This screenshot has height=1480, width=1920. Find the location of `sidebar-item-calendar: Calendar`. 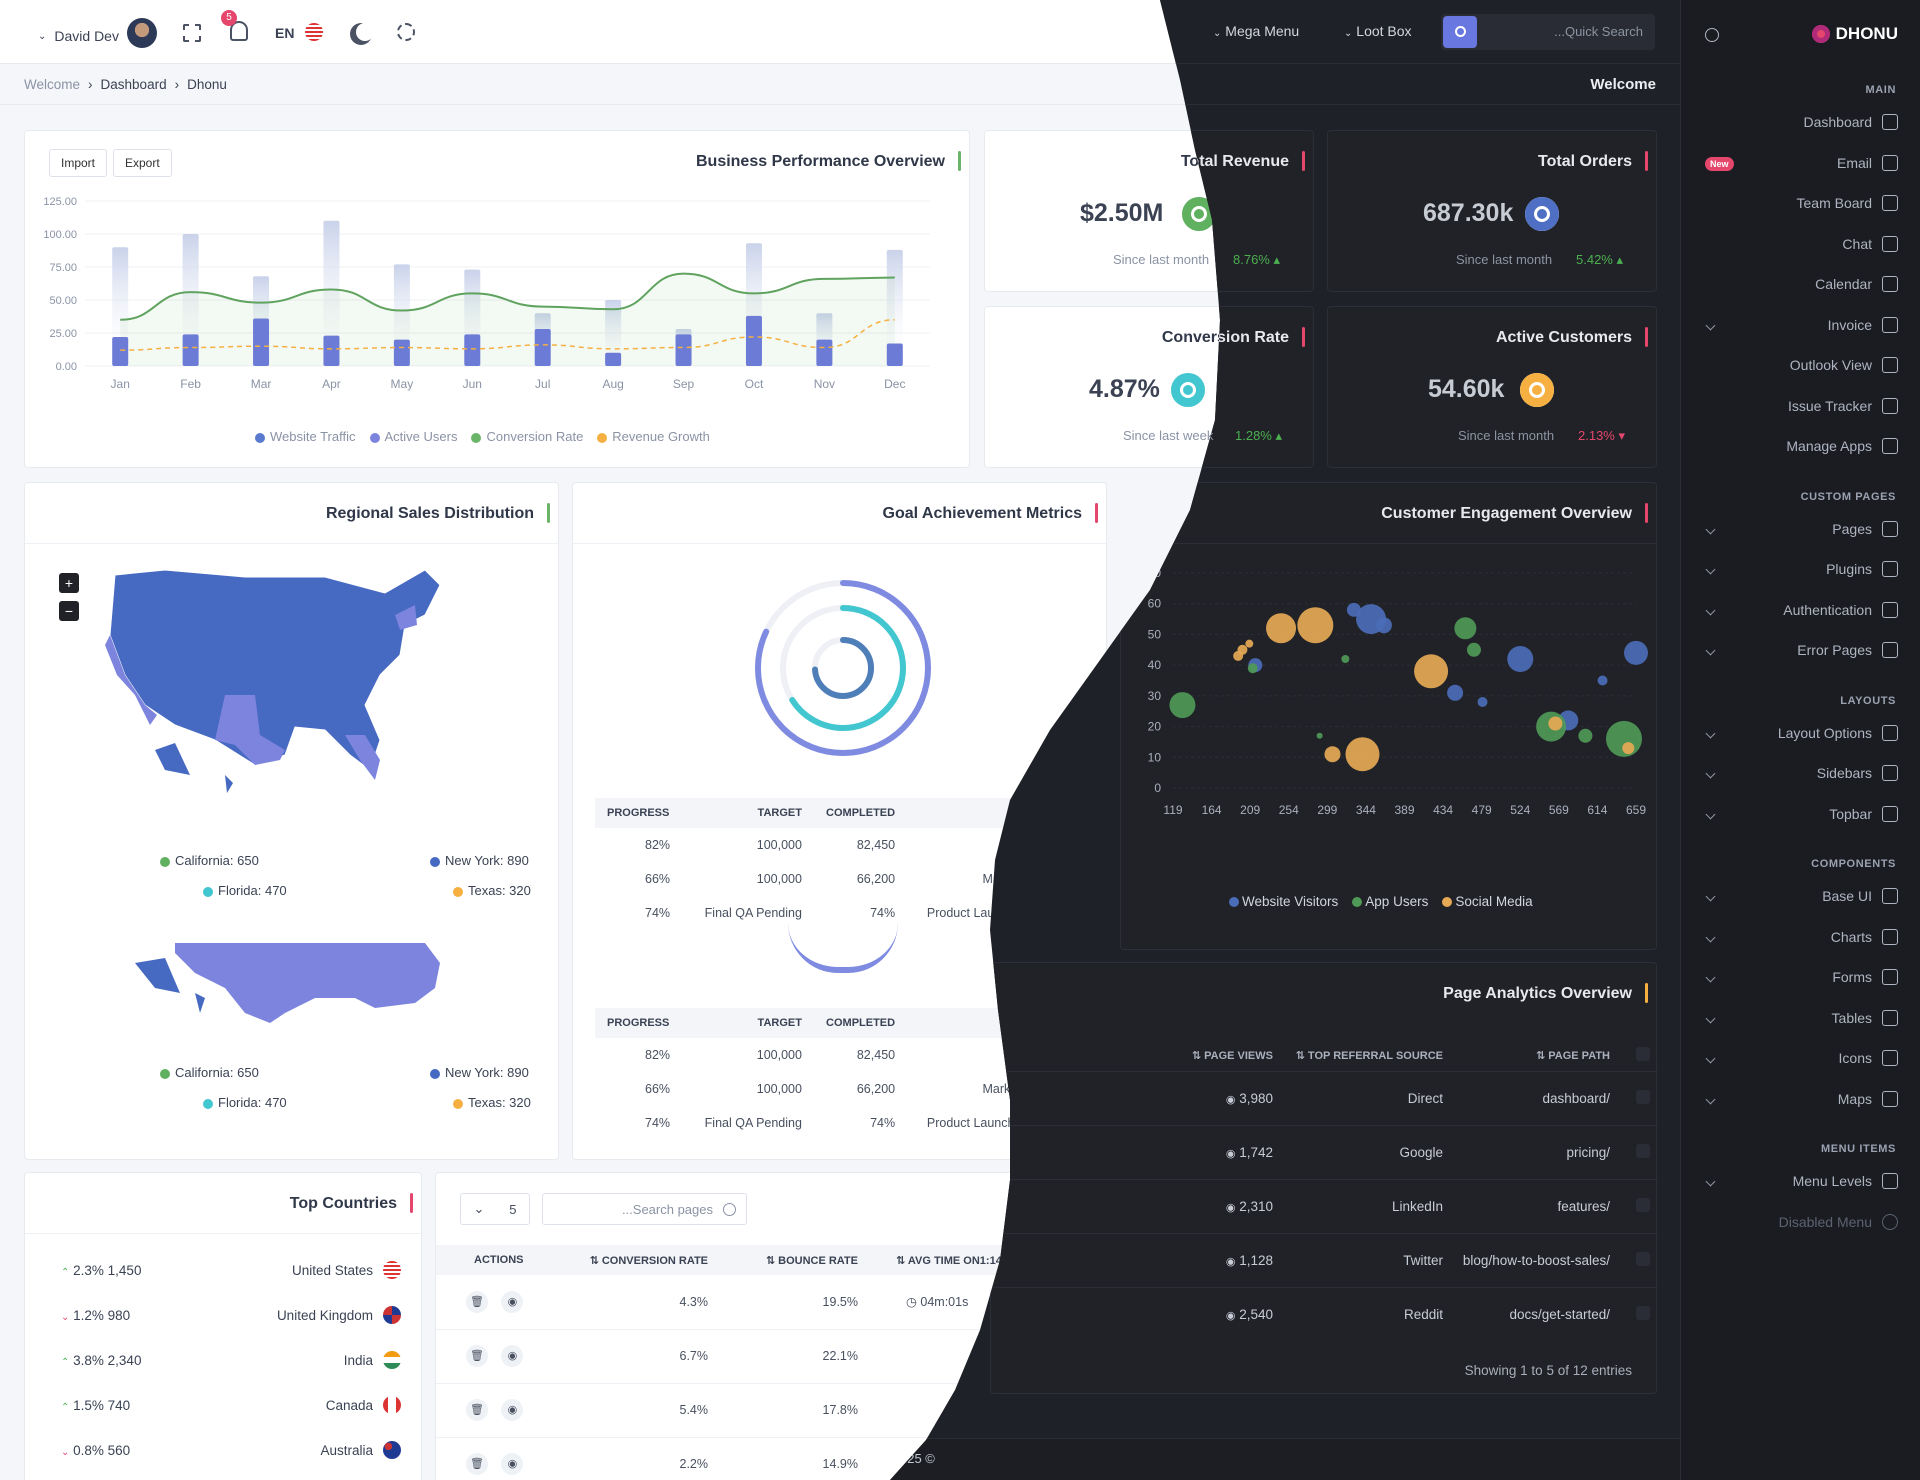

sidebar-item-calendar: Calendar is located at coordinates (1856, 284).